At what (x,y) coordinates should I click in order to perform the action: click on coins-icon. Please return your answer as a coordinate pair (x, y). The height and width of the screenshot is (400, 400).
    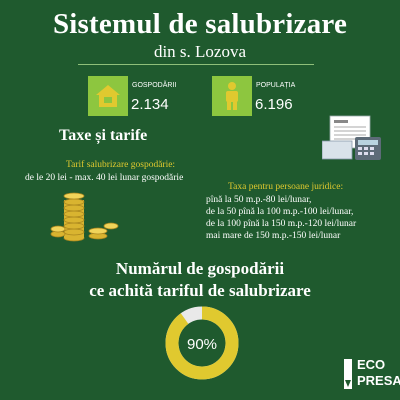
    Looking at the image, I should click on (85, 216).